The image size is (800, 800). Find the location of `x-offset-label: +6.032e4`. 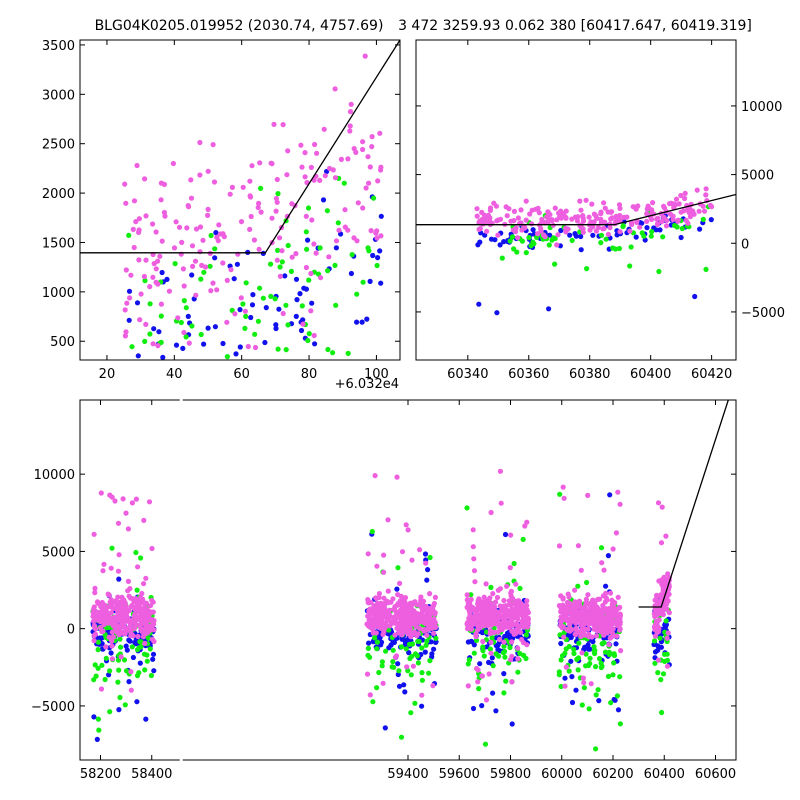

x-offset-label: +6.032e4 is located at coordinates (367, 384).